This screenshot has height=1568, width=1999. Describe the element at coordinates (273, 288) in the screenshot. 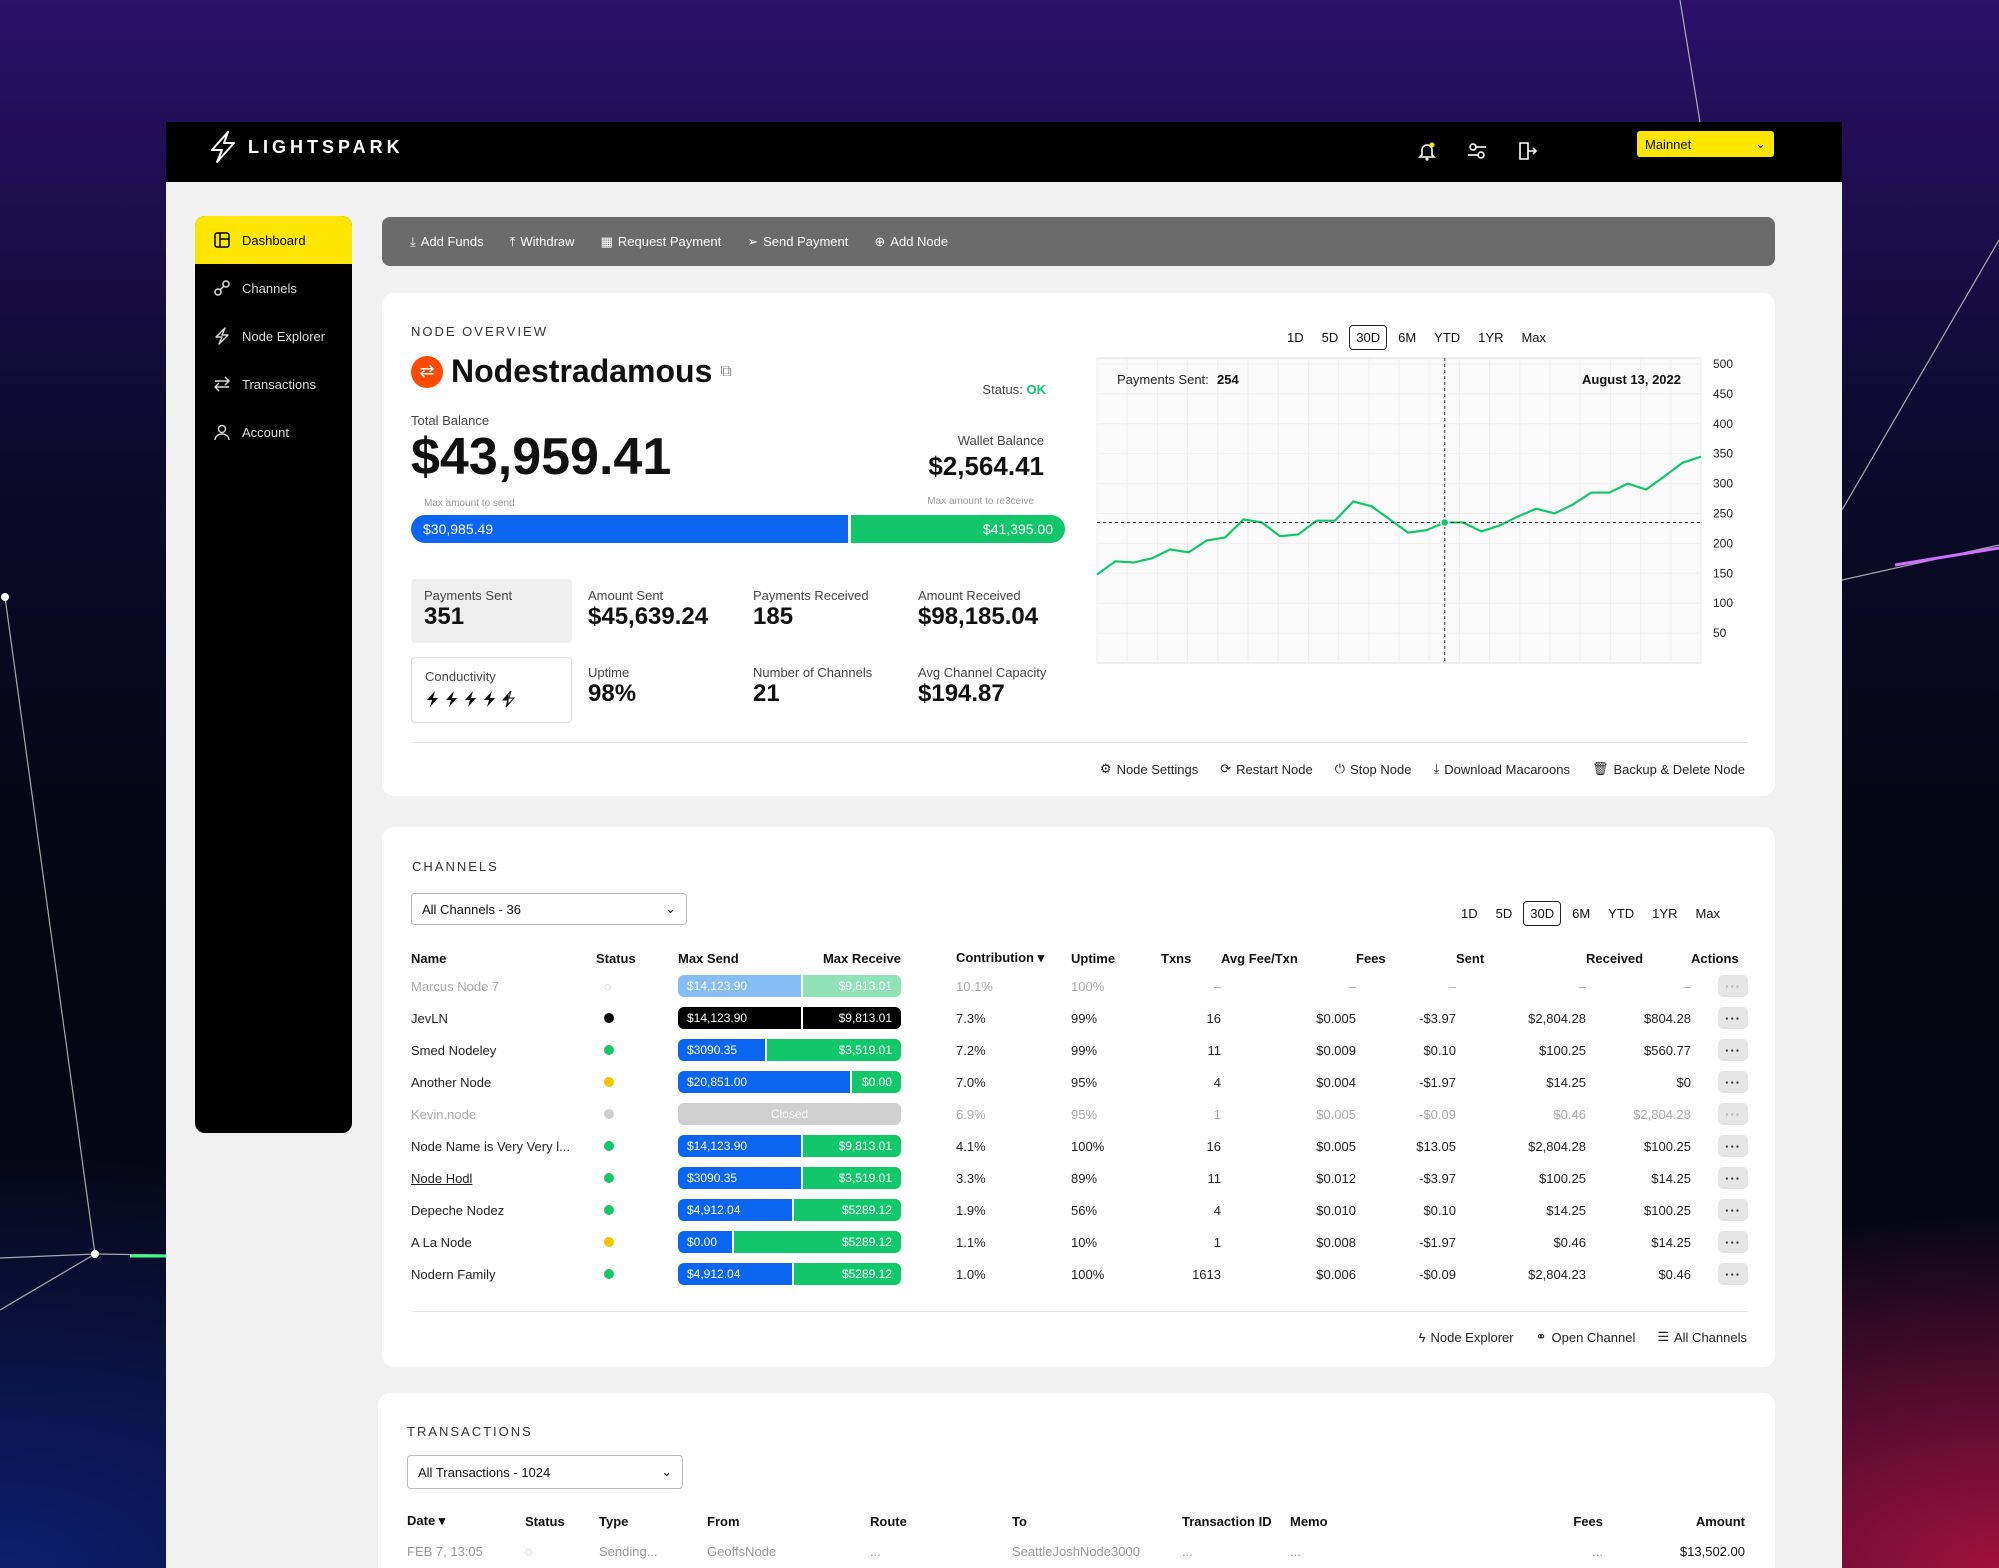

I see `sidebar-item-channels: Channels` at that location.